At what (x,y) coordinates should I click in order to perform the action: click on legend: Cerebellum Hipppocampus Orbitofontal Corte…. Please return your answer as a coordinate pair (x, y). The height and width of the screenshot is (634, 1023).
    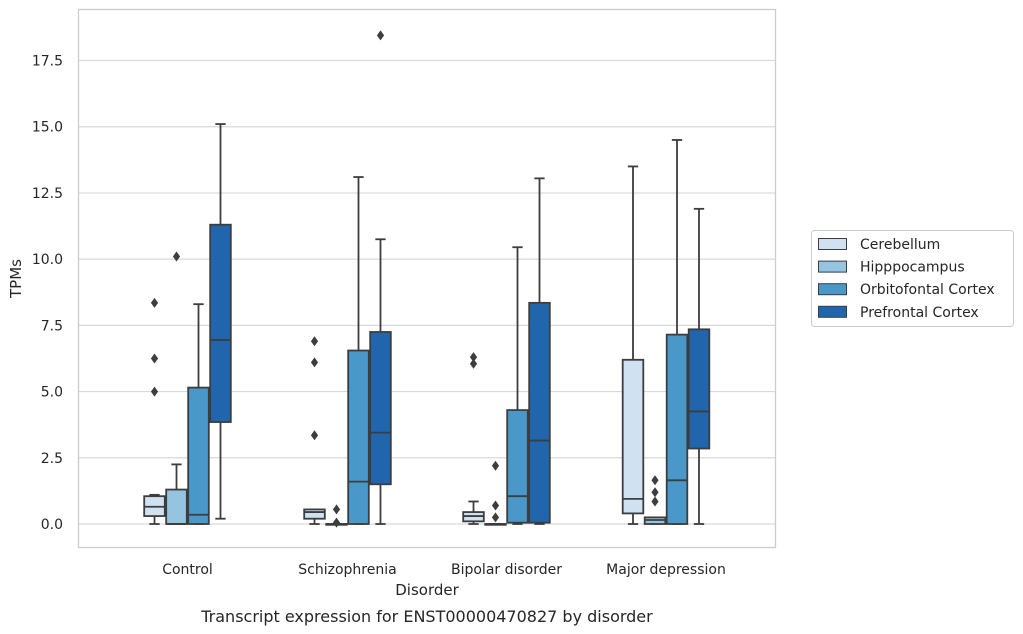
    Looking at the image, I should click on (912, 278).